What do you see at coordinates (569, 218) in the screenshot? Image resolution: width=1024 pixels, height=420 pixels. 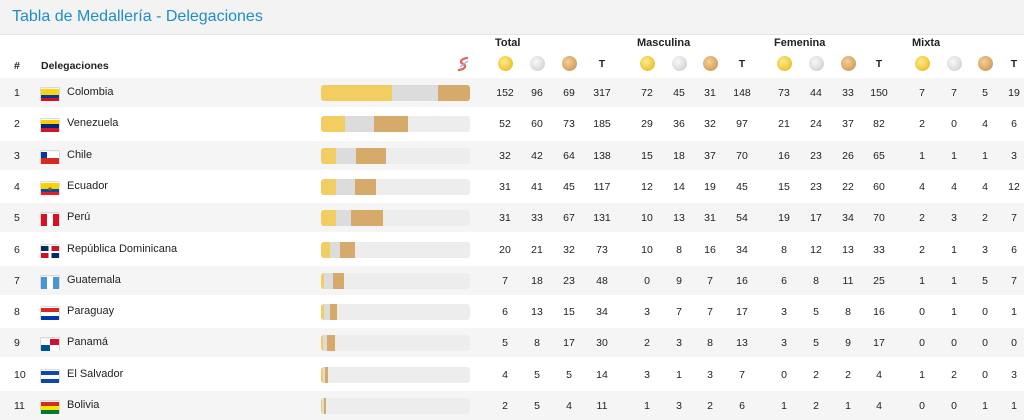 I see `total-bronze-cell: 67` at bounding box center [569, 218].